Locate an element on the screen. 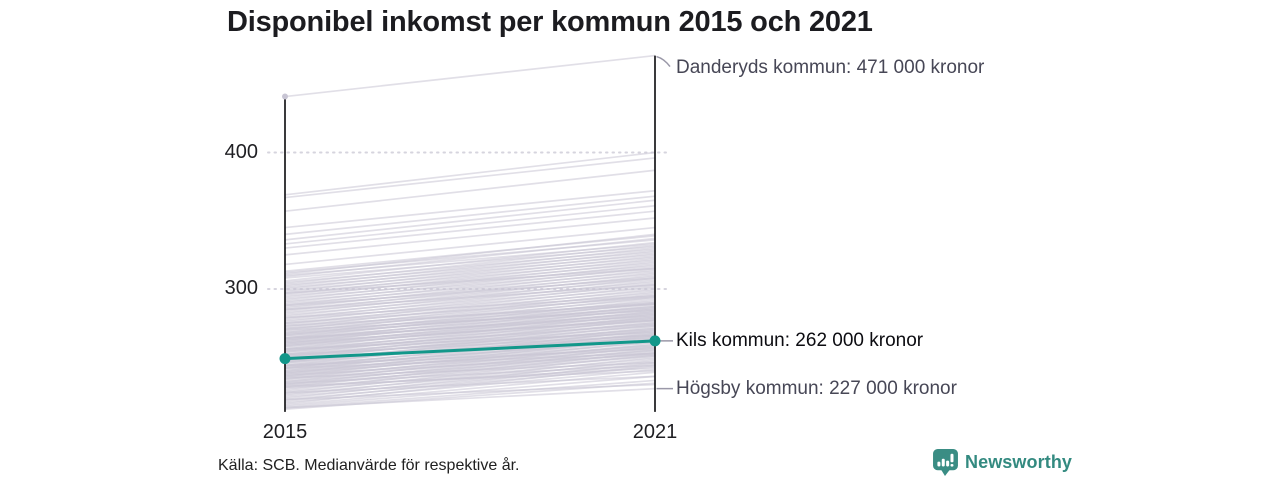  highlight-dot-kil-2021 is located at coordinates (655, 341).